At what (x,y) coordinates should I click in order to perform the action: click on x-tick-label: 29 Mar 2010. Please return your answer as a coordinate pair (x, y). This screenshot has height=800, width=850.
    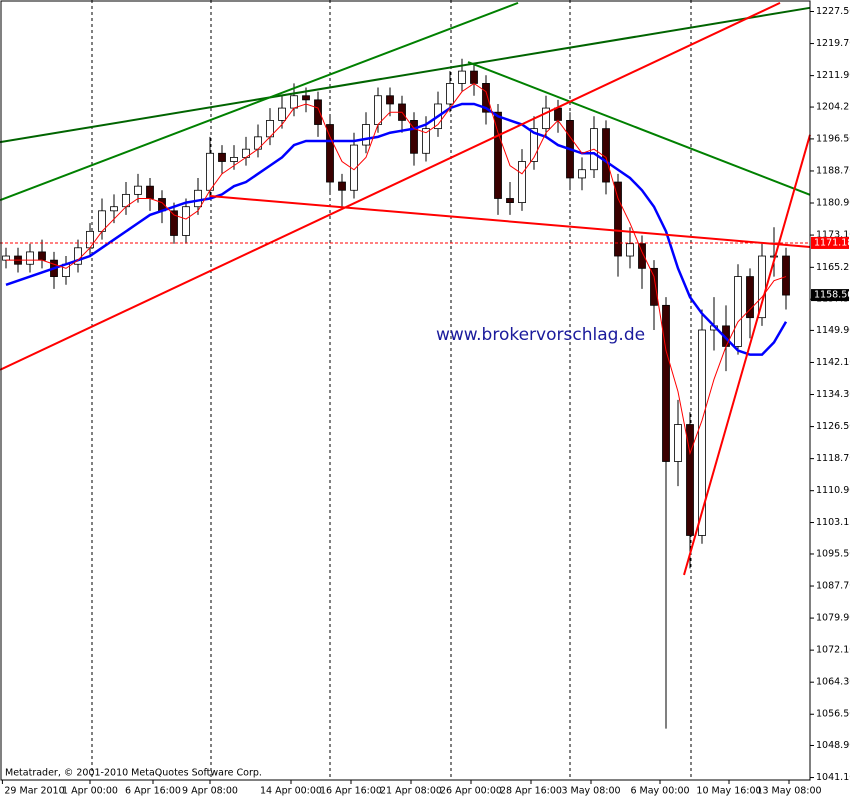
    Looking at the image, I should click on (34, 791).